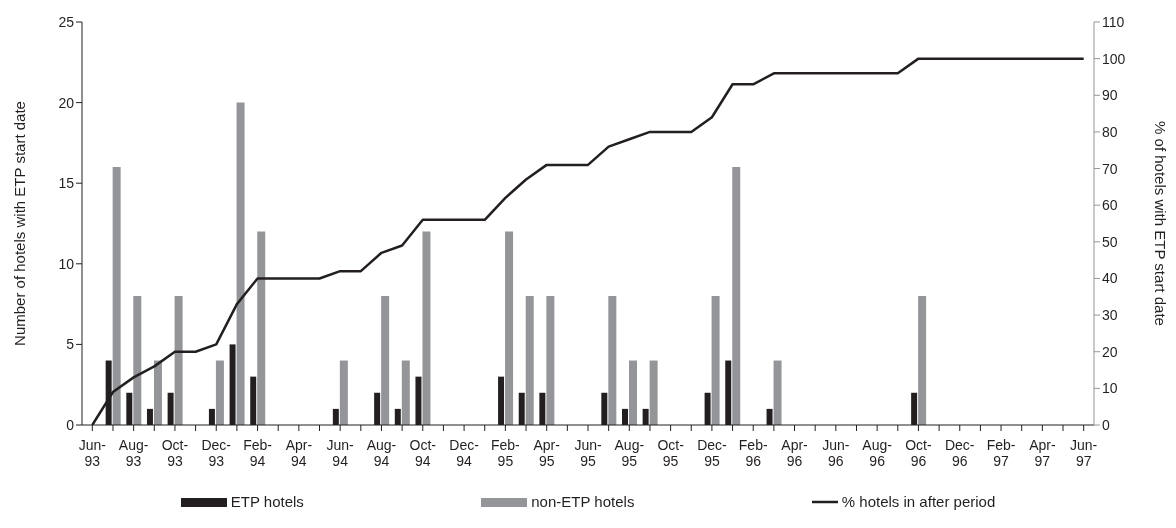 The image size is (1176, 528). What do you see at coordinates (1110, 95) in the screenshot?
I see `y2-tick-label: 90` at bounding box center [1110, 95].